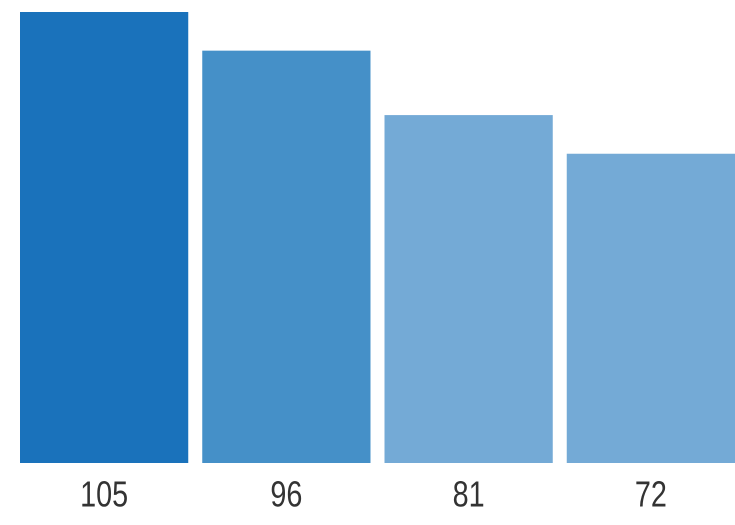 The height and width of the screenshot is (525, 735). What do you see at coordinates (650, 308) in the screenshot?
I see `bar` at bounding box center [650, 308].